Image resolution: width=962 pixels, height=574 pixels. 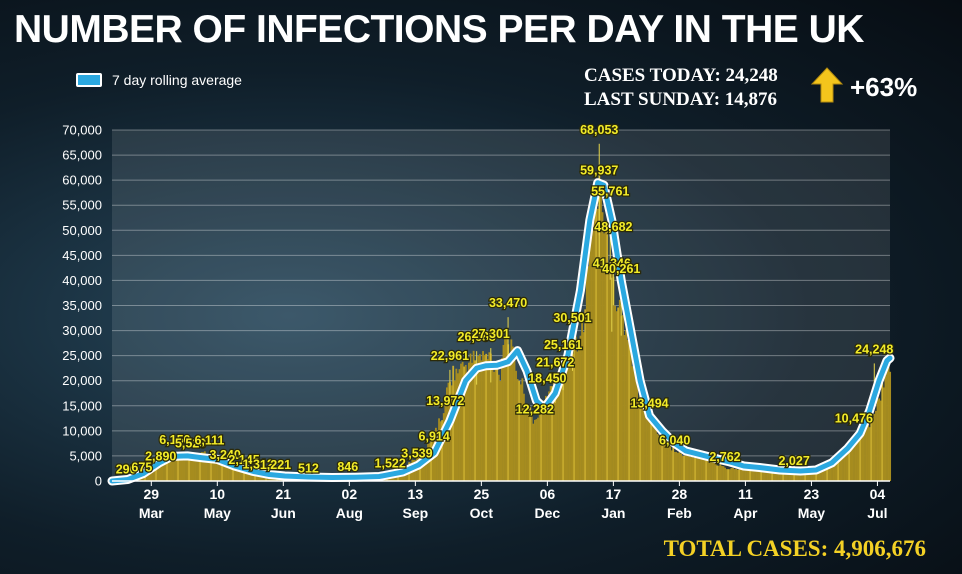 I want to click on data-label: 10,476, so click(x=854, y=418).